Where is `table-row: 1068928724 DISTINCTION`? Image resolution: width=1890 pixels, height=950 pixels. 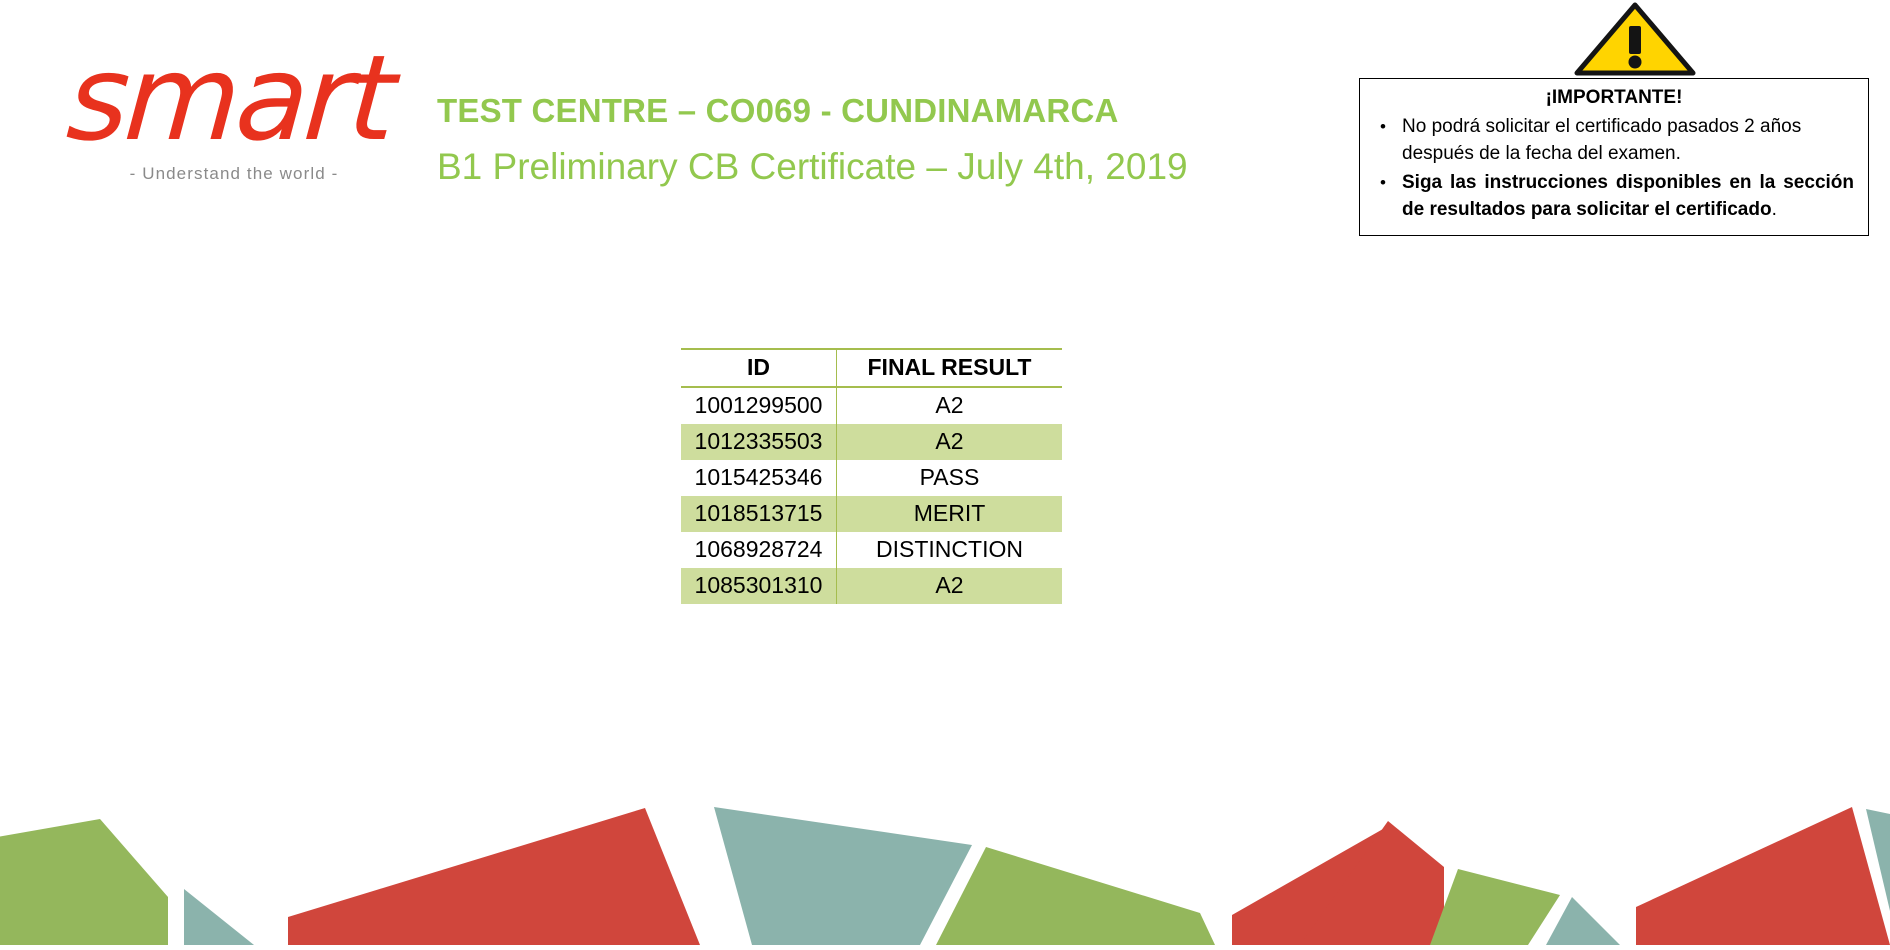 table-row: 1068928724 DISTINCTION is located at coordinates (871, 550).